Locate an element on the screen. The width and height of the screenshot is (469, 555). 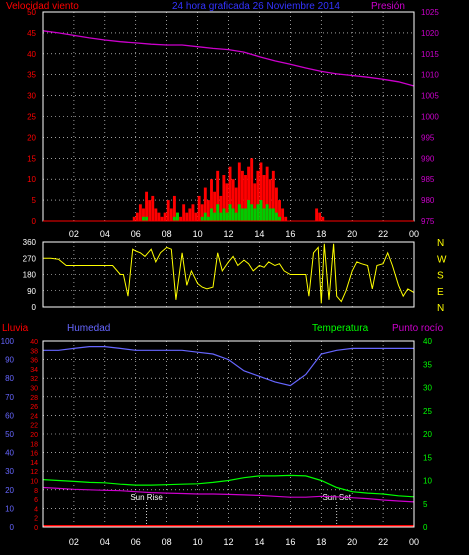
humidity-tick-label: 12 is located at coordinates (34, 472).